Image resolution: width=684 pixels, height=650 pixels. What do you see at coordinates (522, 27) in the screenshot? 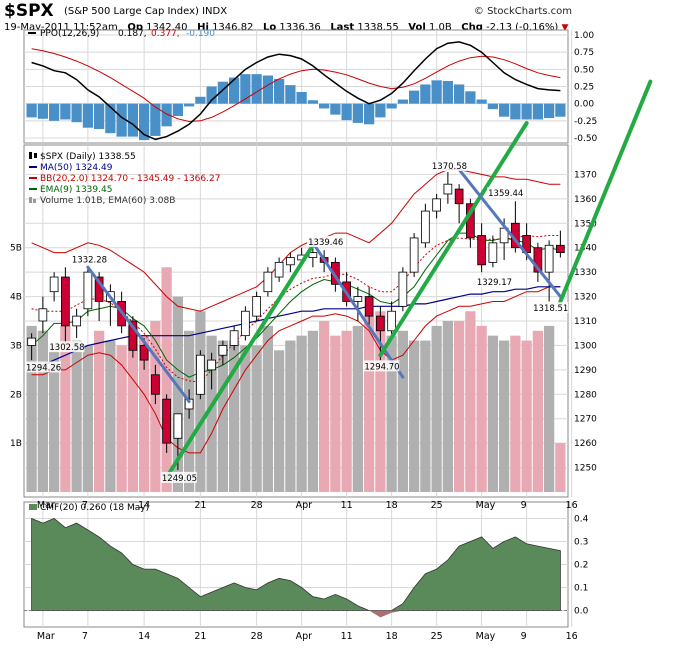
I see `change-value: -2.13 (-0.16%)` at bounding box center [522, 27].